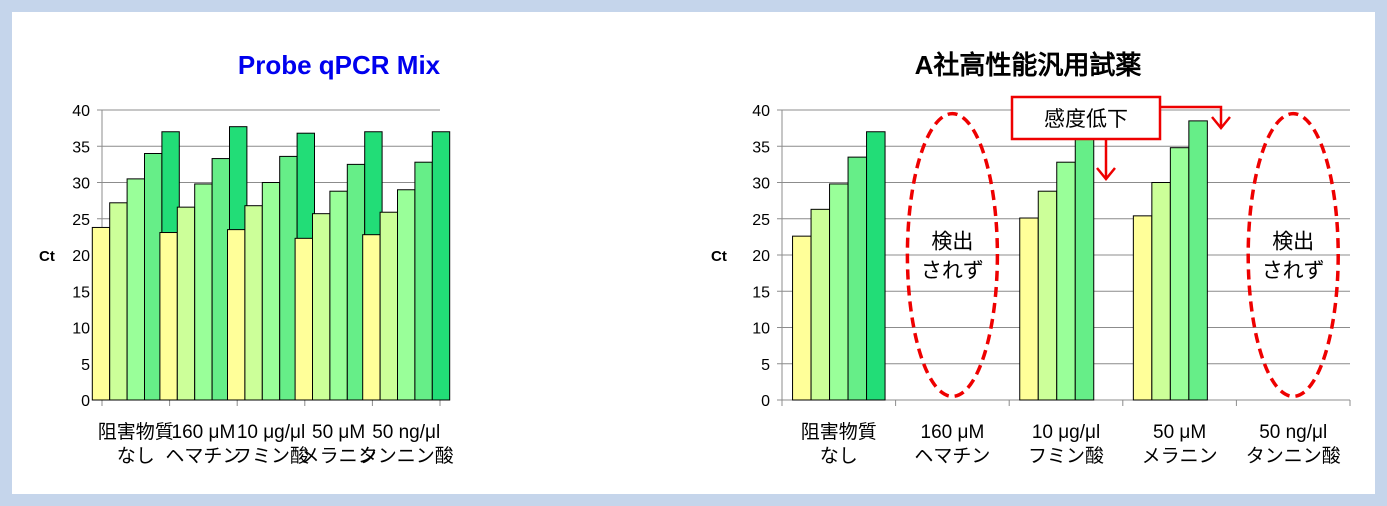 This screenshot has width=1387, height=506. What do you see at coordinates (1028, 65) in the screenshot?
I see `chart-title: A社高性能汎用試薬` at bounding box center [1028, 65].